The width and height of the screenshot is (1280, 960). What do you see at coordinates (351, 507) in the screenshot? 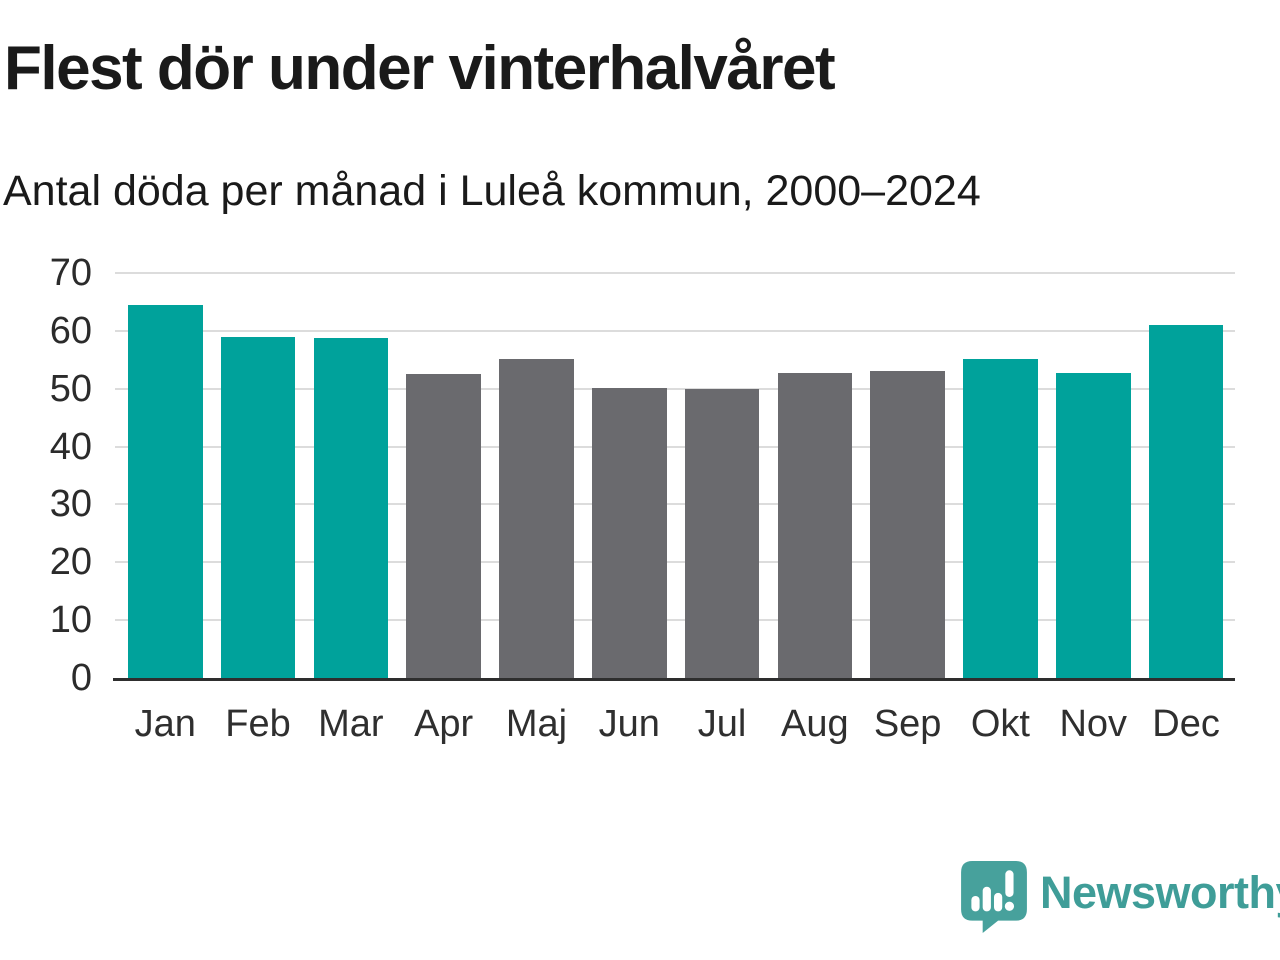
I see `bar-mar` at bounding box center [351, 507].